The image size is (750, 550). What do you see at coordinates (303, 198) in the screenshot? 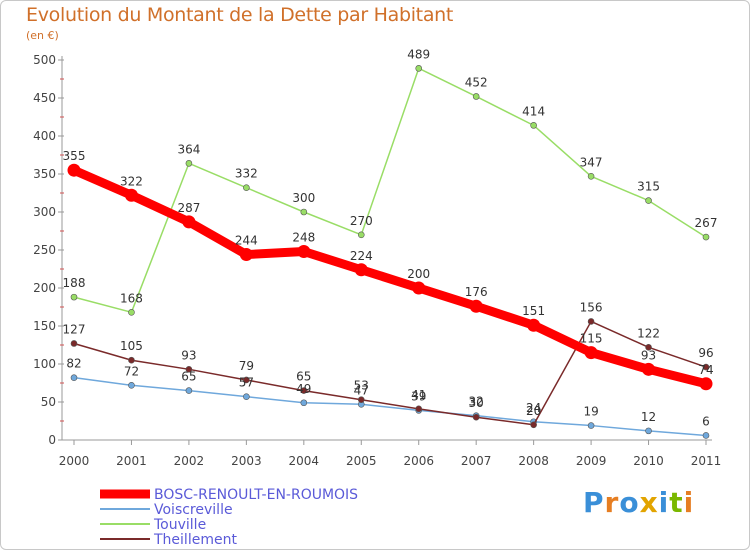
I see `data-label: 300` at bounding box center [303, 198].